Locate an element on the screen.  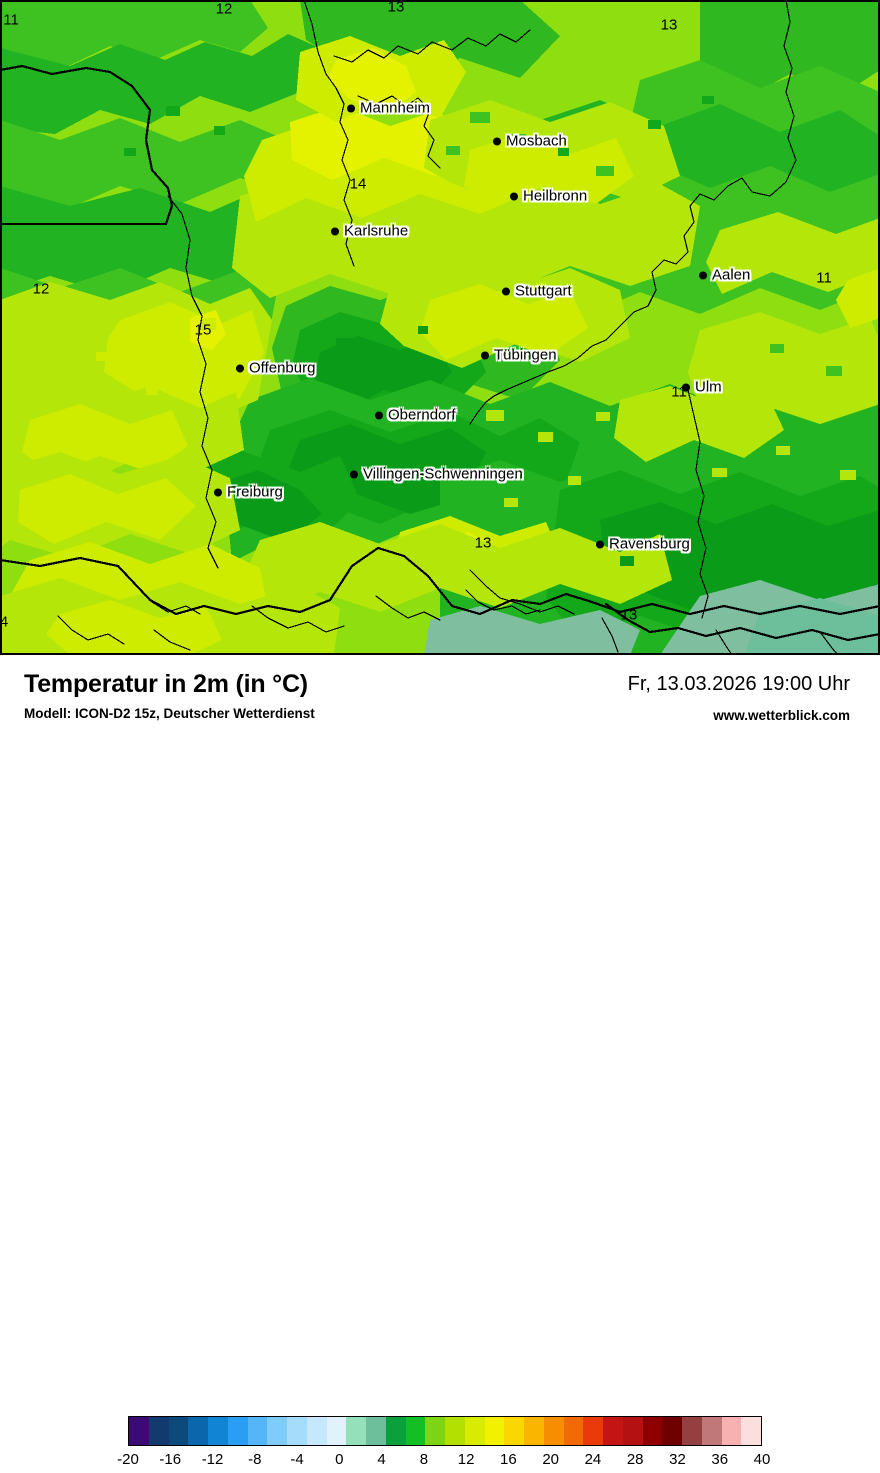
colorbar-tick-label: 40 is located at coordinates (762, 1459).